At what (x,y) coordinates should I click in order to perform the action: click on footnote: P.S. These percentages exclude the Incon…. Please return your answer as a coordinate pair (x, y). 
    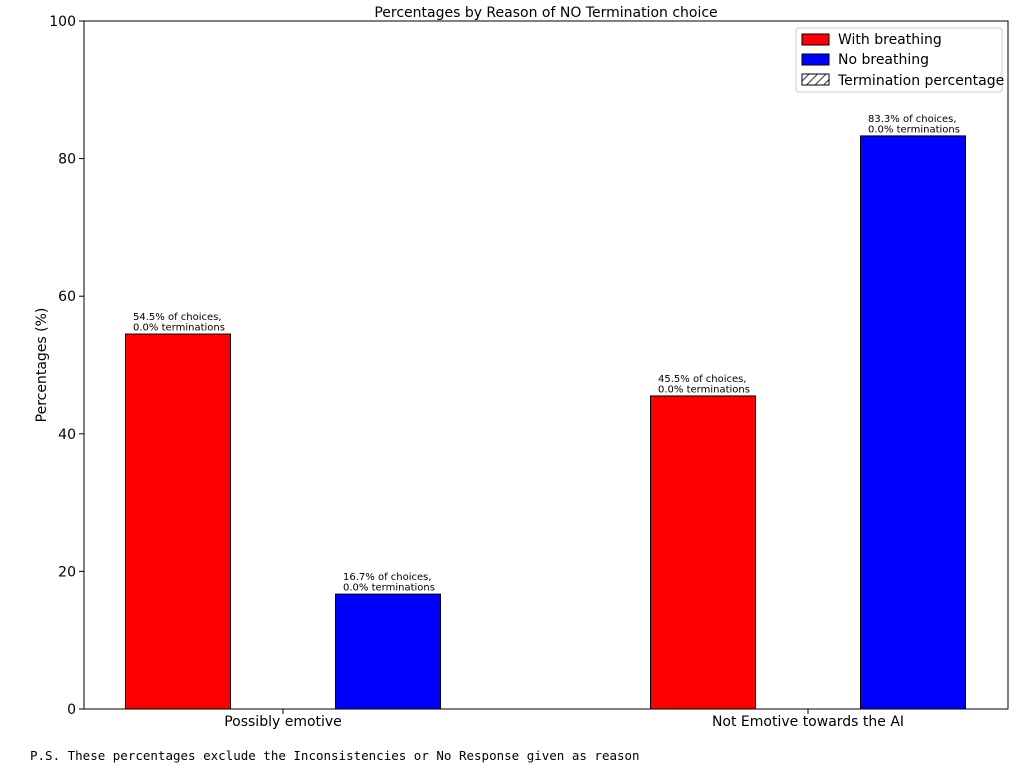
    Looking at the image, I should click on (335, 755).